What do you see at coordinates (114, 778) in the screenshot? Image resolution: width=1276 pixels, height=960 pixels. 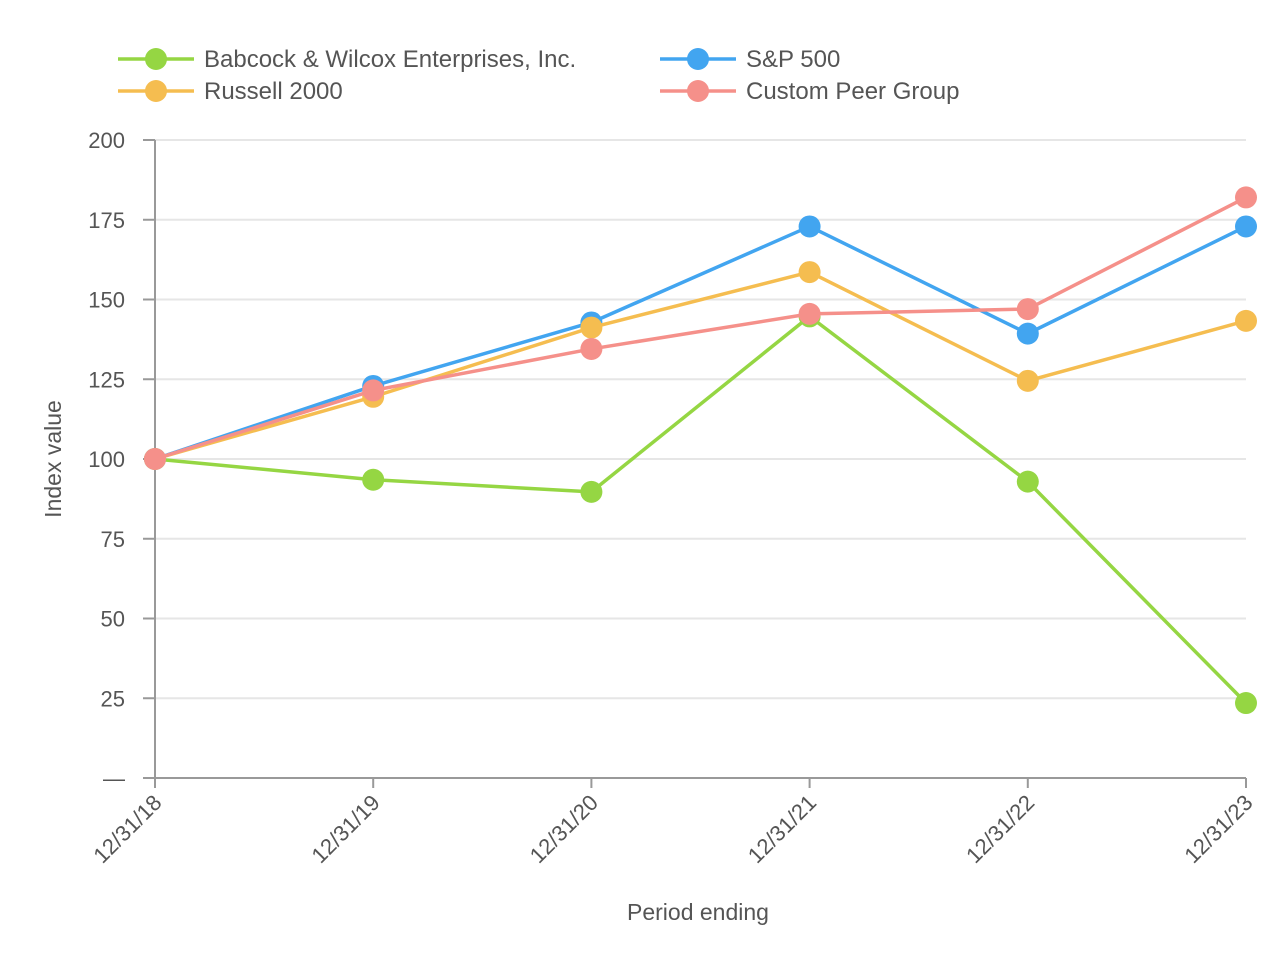 I see `y-tick-label-0: —` at bounding box center [114, 778].